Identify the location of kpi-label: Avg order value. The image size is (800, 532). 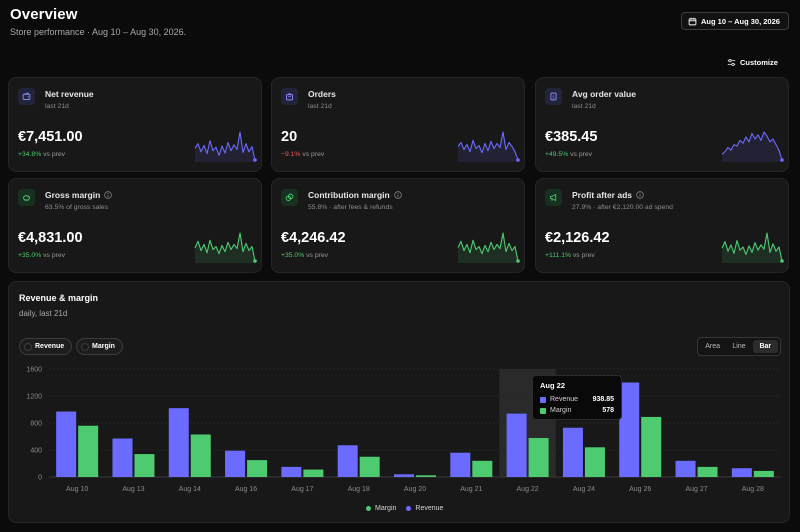
(604, 94).